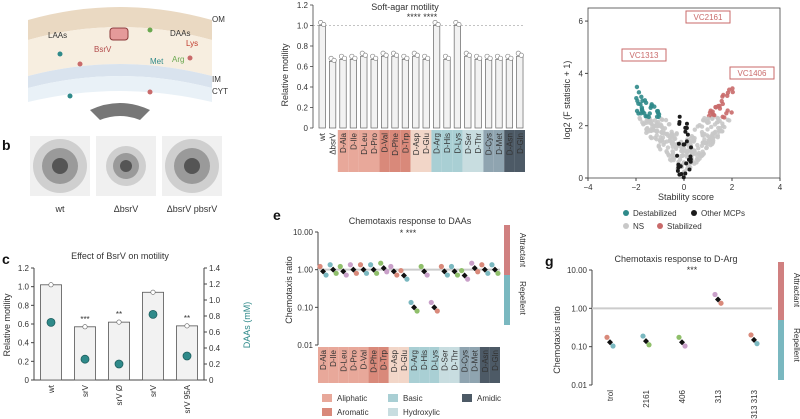  I want to click on plate-label: wt, so click(60, 209).